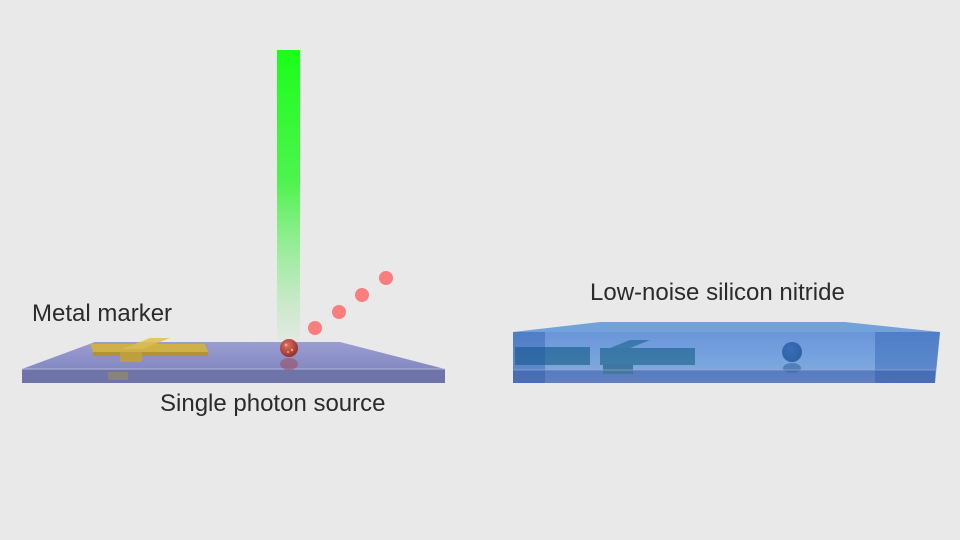 The width and height of the screenshot is (960, 540). Describe the element at coordinates (233, 355) in the screenshot. I see `substrate-top-face` at that location.